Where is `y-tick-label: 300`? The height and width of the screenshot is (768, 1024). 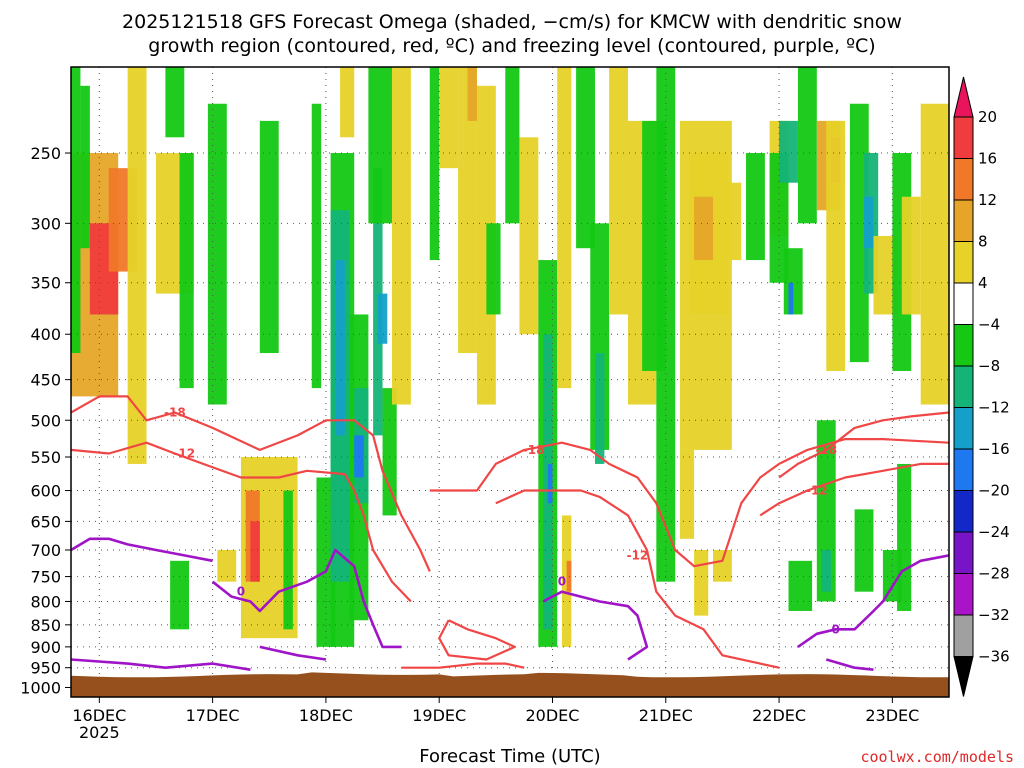 y-tick-label: 300 is located at coordinates (45, 223).